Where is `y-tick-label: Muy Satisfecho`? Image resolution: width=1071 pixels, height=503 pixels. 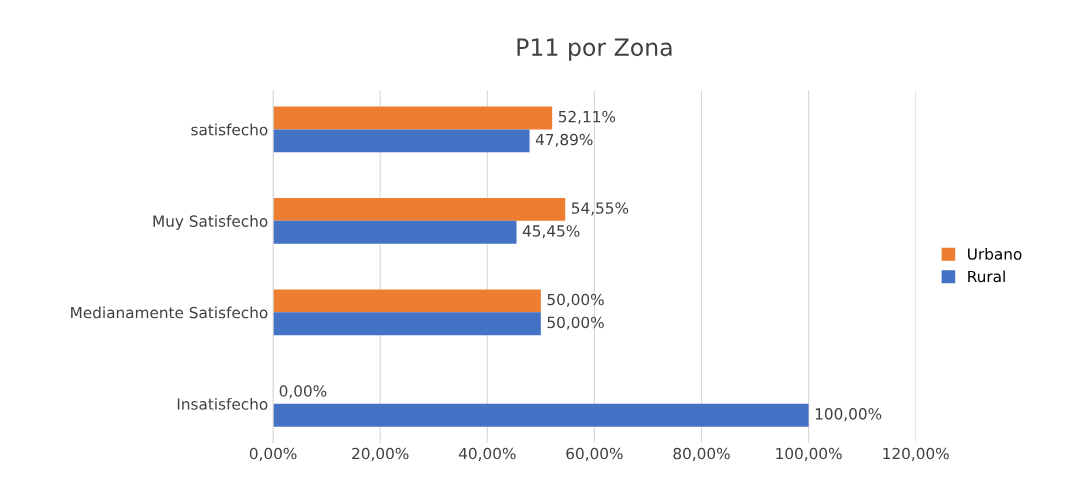
y-tick-label: Muy Satisfecho is located at coordinates (210, 222).